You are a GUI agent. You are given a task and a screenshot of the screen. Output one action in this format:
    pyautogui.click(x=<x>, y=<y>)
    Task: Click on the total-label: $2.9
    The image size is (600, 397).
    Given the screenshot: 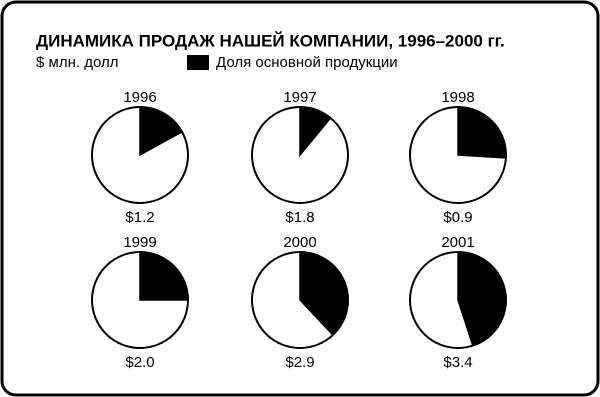 What is the action you would take?
    pyautogui.click(x=299, y=362)
    